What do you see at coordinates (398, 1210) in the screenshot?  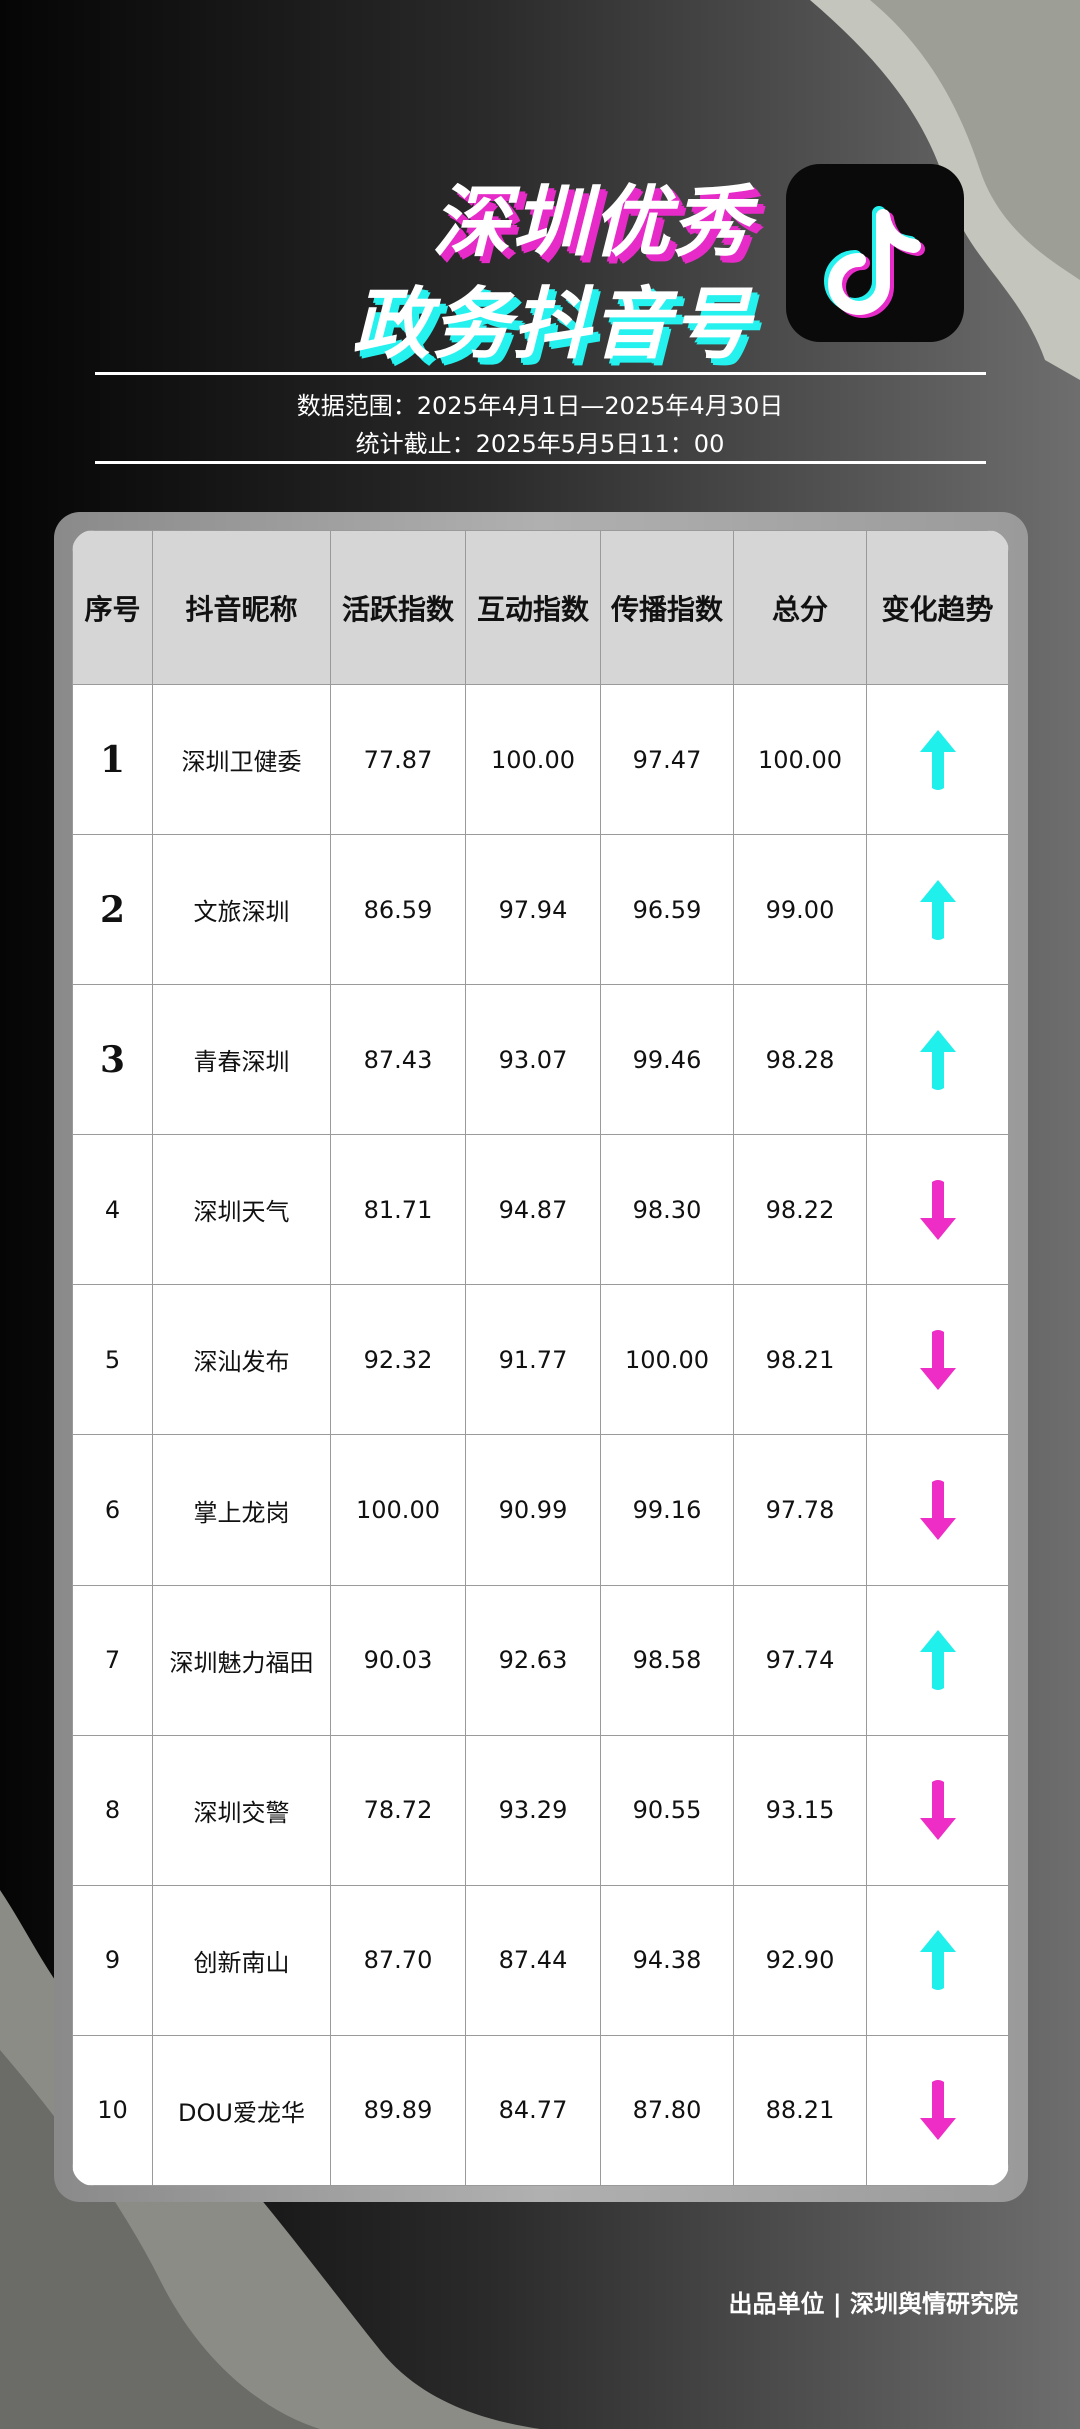 I see `cell-active: 81.71` at bounding box center [398, 1210].